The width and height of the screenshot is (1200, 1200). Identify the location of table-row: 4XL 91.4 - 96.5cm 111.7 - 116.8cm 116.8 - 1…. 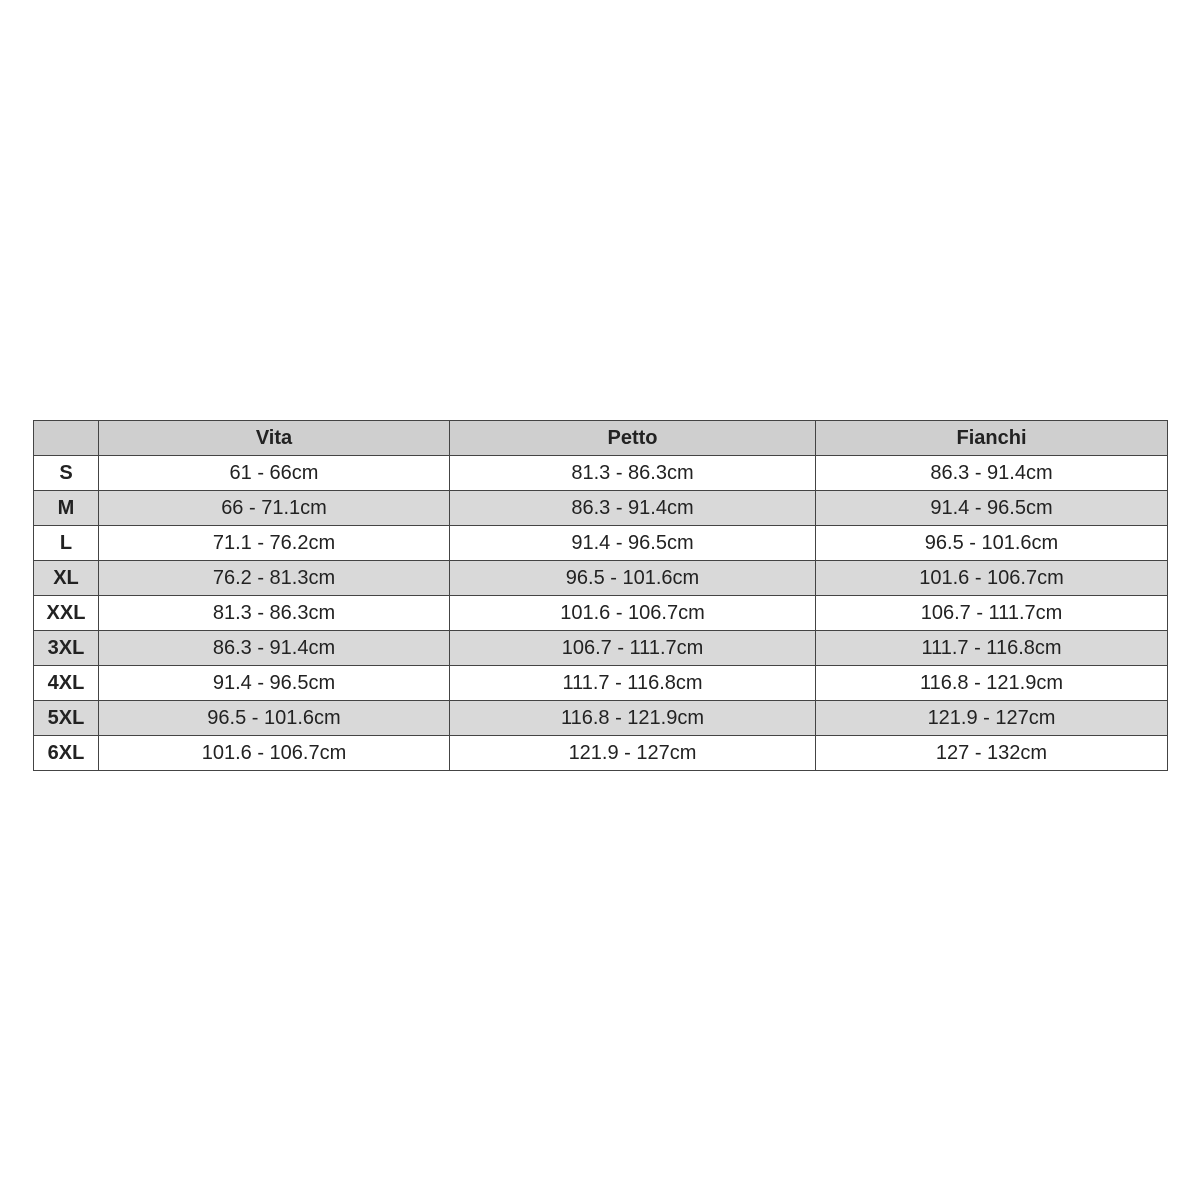
(600, 683).